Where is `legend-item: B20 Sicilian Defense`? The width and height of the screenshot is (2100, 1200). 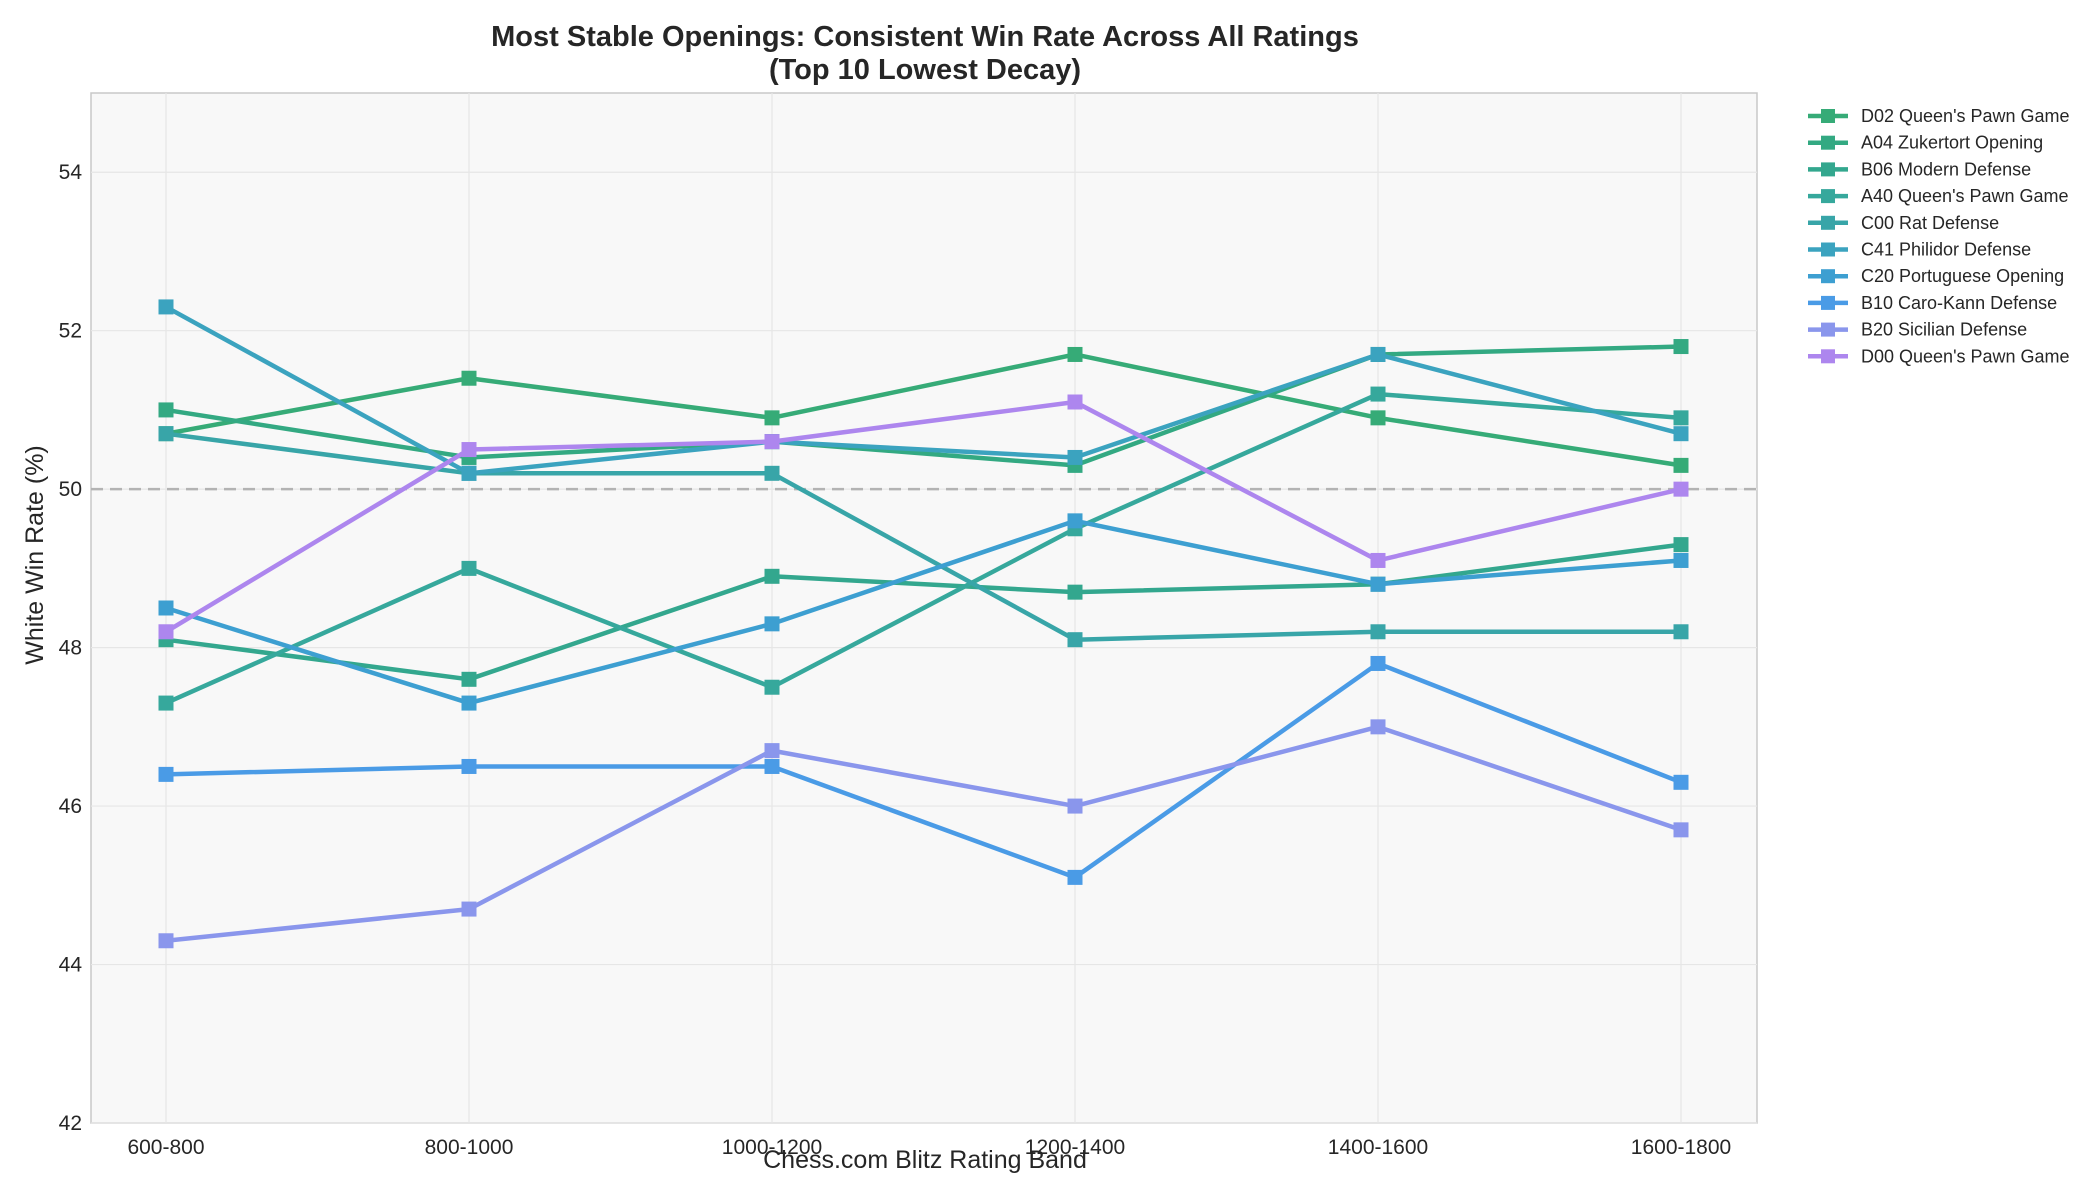
legend-item: B20 Sicilian Defense is located at coordinates (1917, 330).